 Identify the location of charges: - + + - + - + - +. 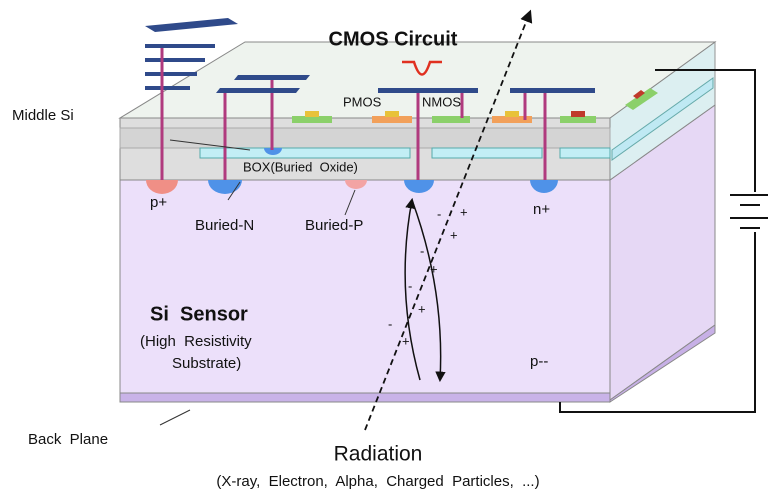
(428, 276).